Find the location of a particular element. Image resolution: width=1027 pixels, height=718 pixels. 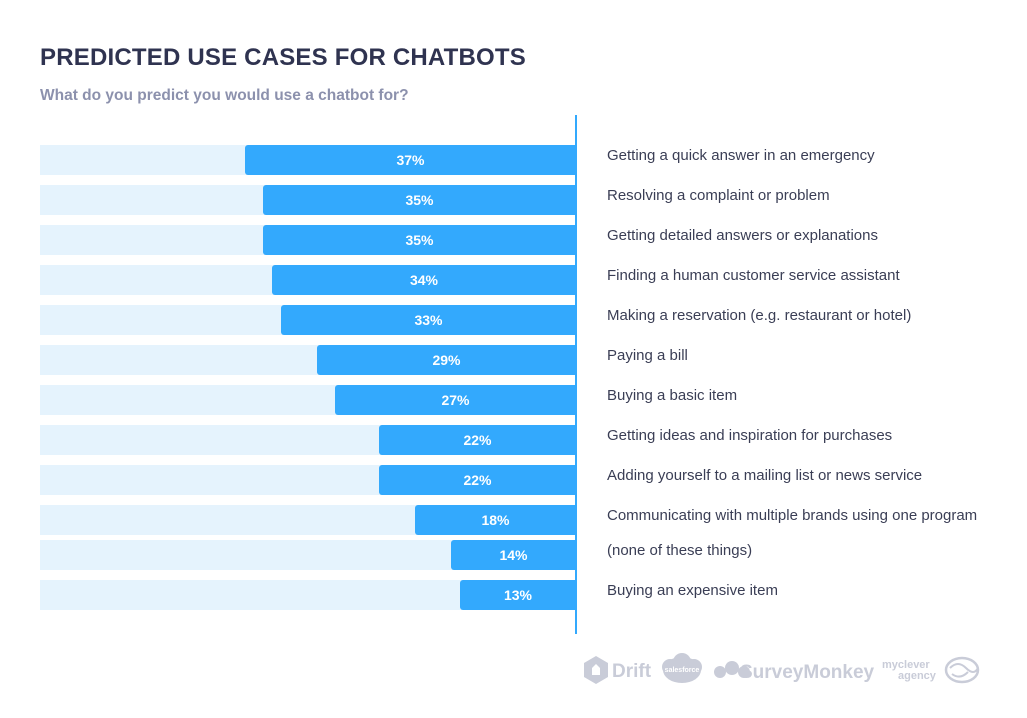

bar-value-label: 18% is located at coordinates (495, 520).